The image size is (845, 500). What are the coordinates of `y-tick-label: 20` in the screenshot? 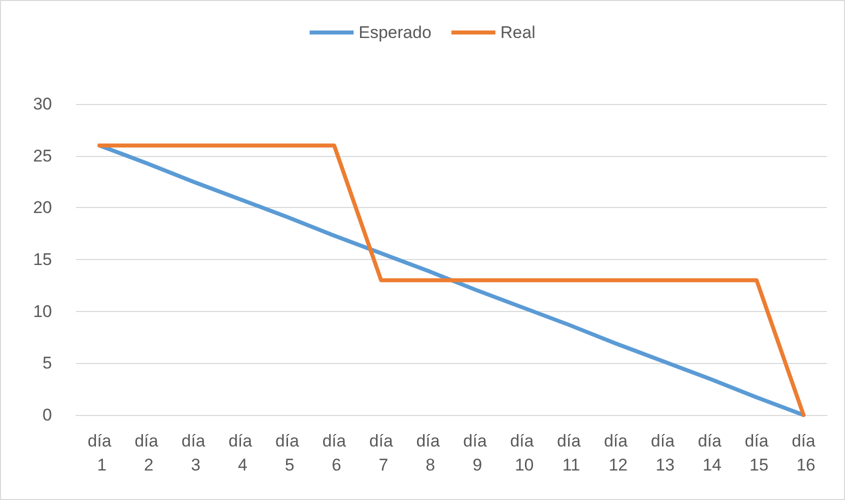 It's located at (42, 208).